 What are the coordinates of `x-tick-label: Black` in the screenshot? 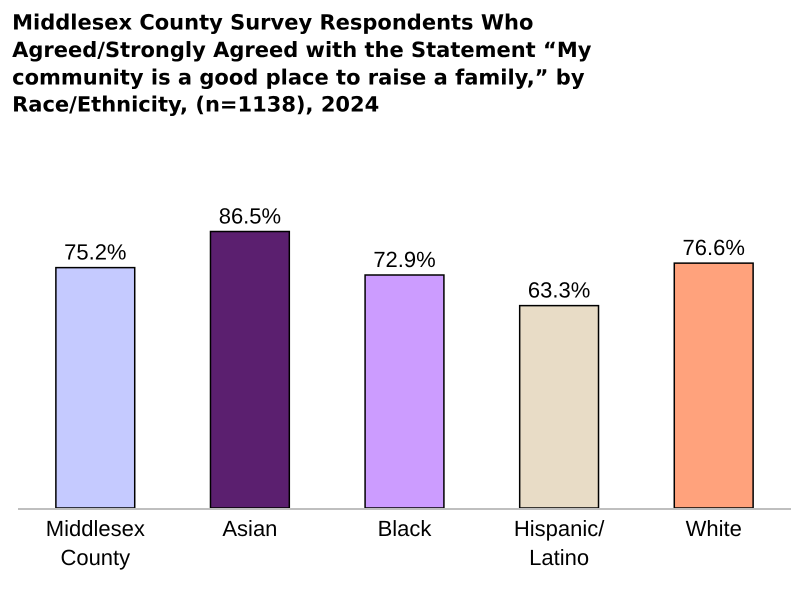 It's located at (405, 529).